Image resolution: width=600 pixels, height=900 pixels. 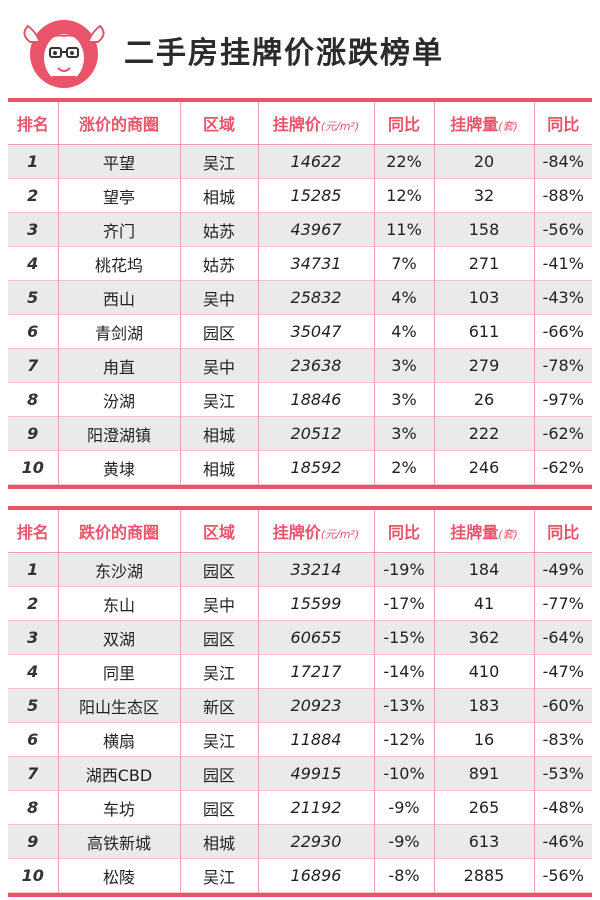 I want to click on yoy-price-cell: 2%, so click(x=404, y=467).